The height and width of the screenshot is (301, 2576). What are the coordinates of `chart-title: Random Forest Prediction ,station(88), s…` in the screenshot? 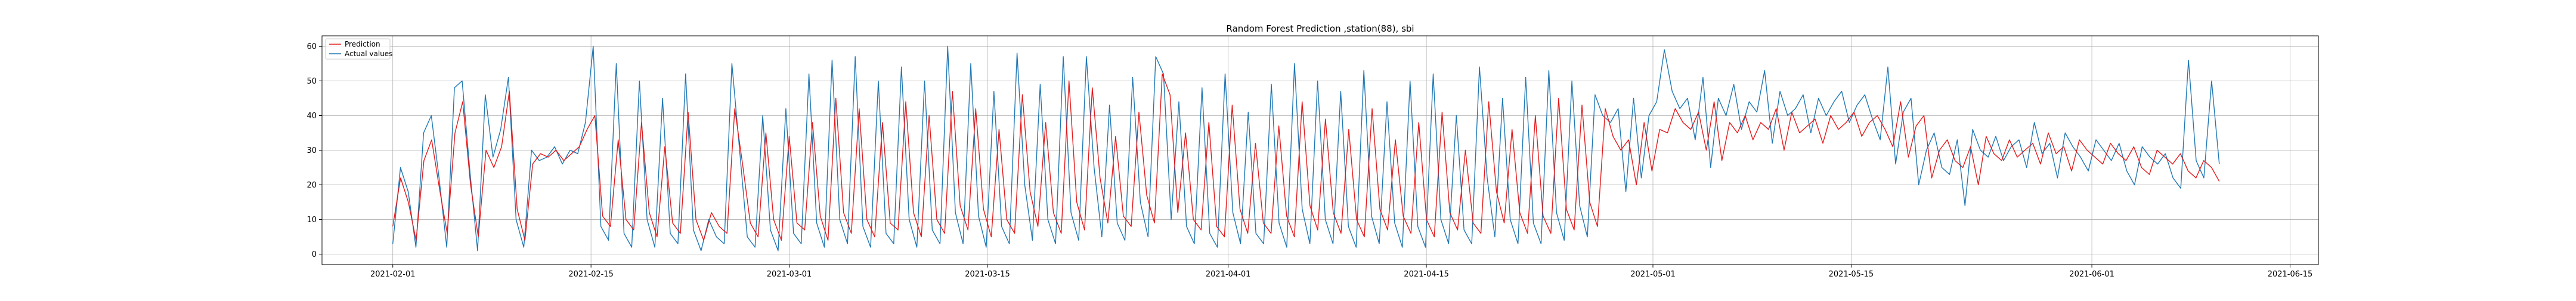 It's located at (1320, 28).